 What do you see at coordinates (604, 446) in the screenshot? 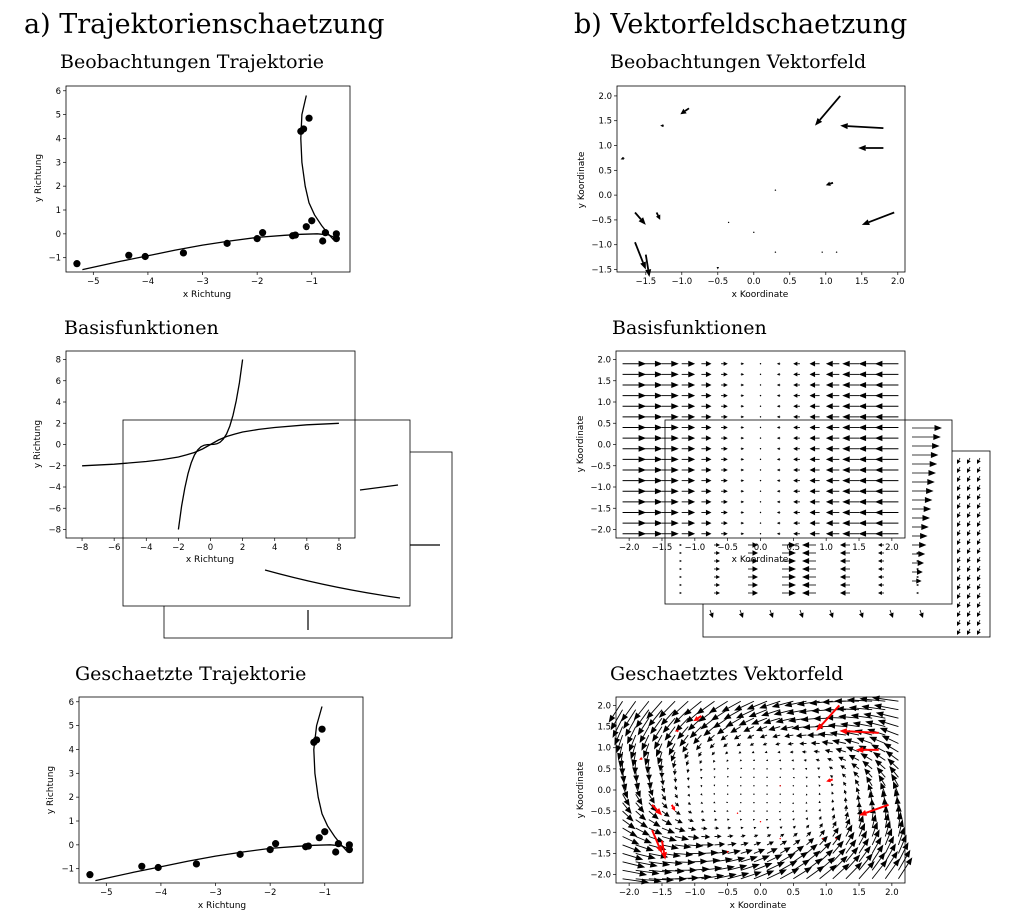
I see `y-tick-label: 0.0` at bounding box center [604, 446].